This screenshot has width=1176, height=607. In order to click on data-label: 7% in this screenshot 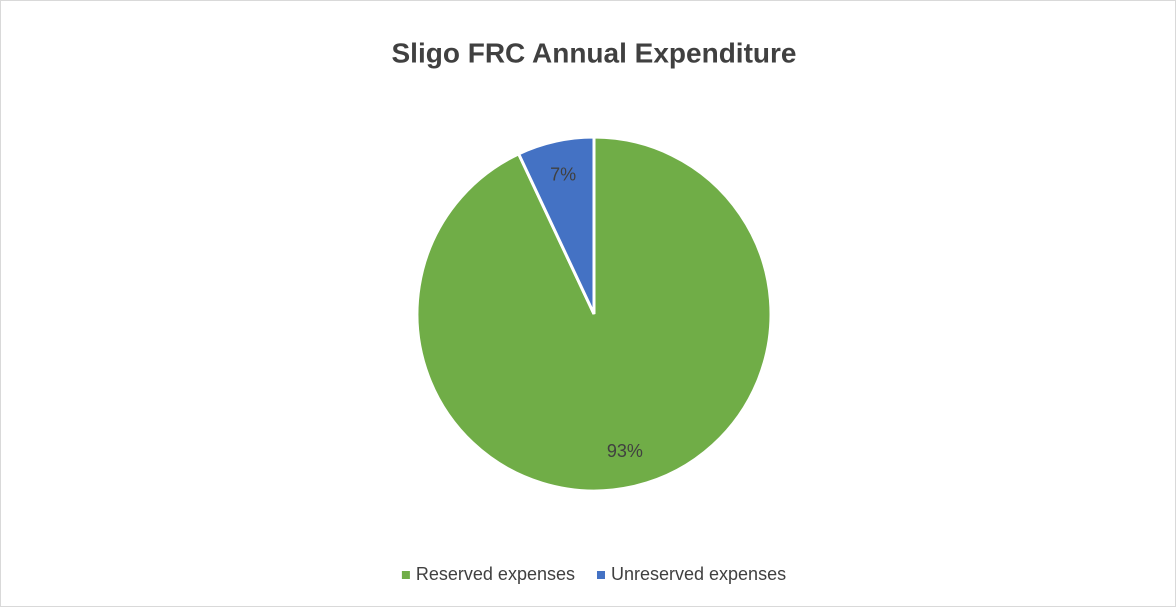, I will do `click(563, 175)`.